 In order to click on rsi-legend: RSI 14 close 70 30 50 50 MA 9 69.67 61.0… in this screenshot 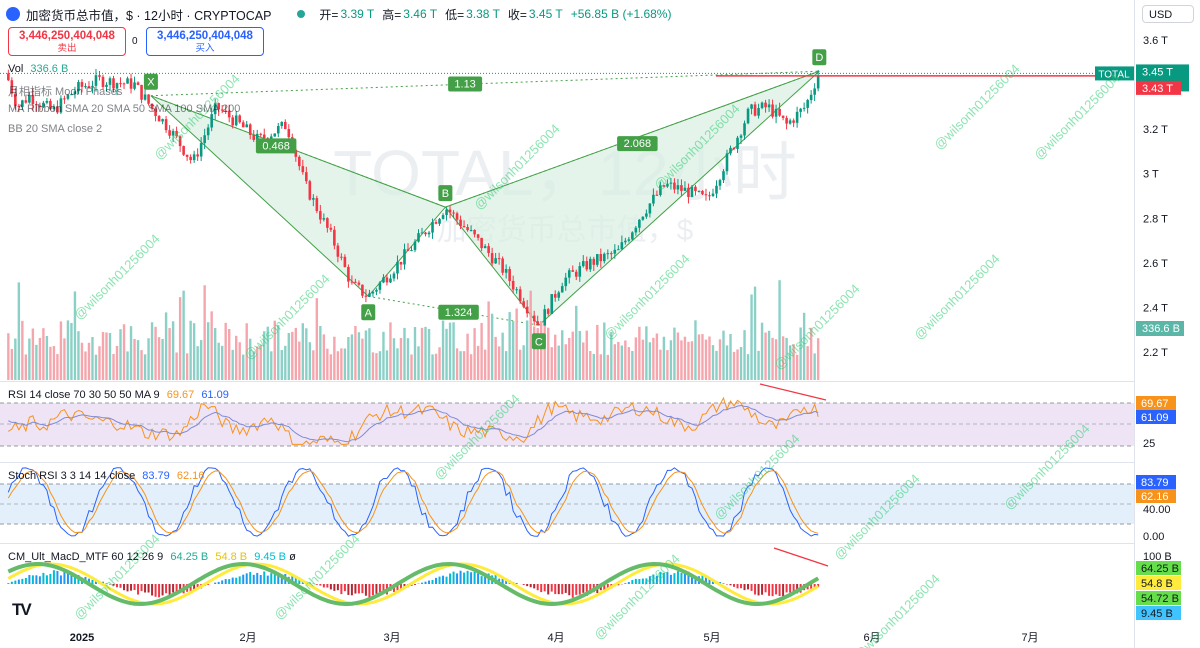, I will do `click(118, 395)`.